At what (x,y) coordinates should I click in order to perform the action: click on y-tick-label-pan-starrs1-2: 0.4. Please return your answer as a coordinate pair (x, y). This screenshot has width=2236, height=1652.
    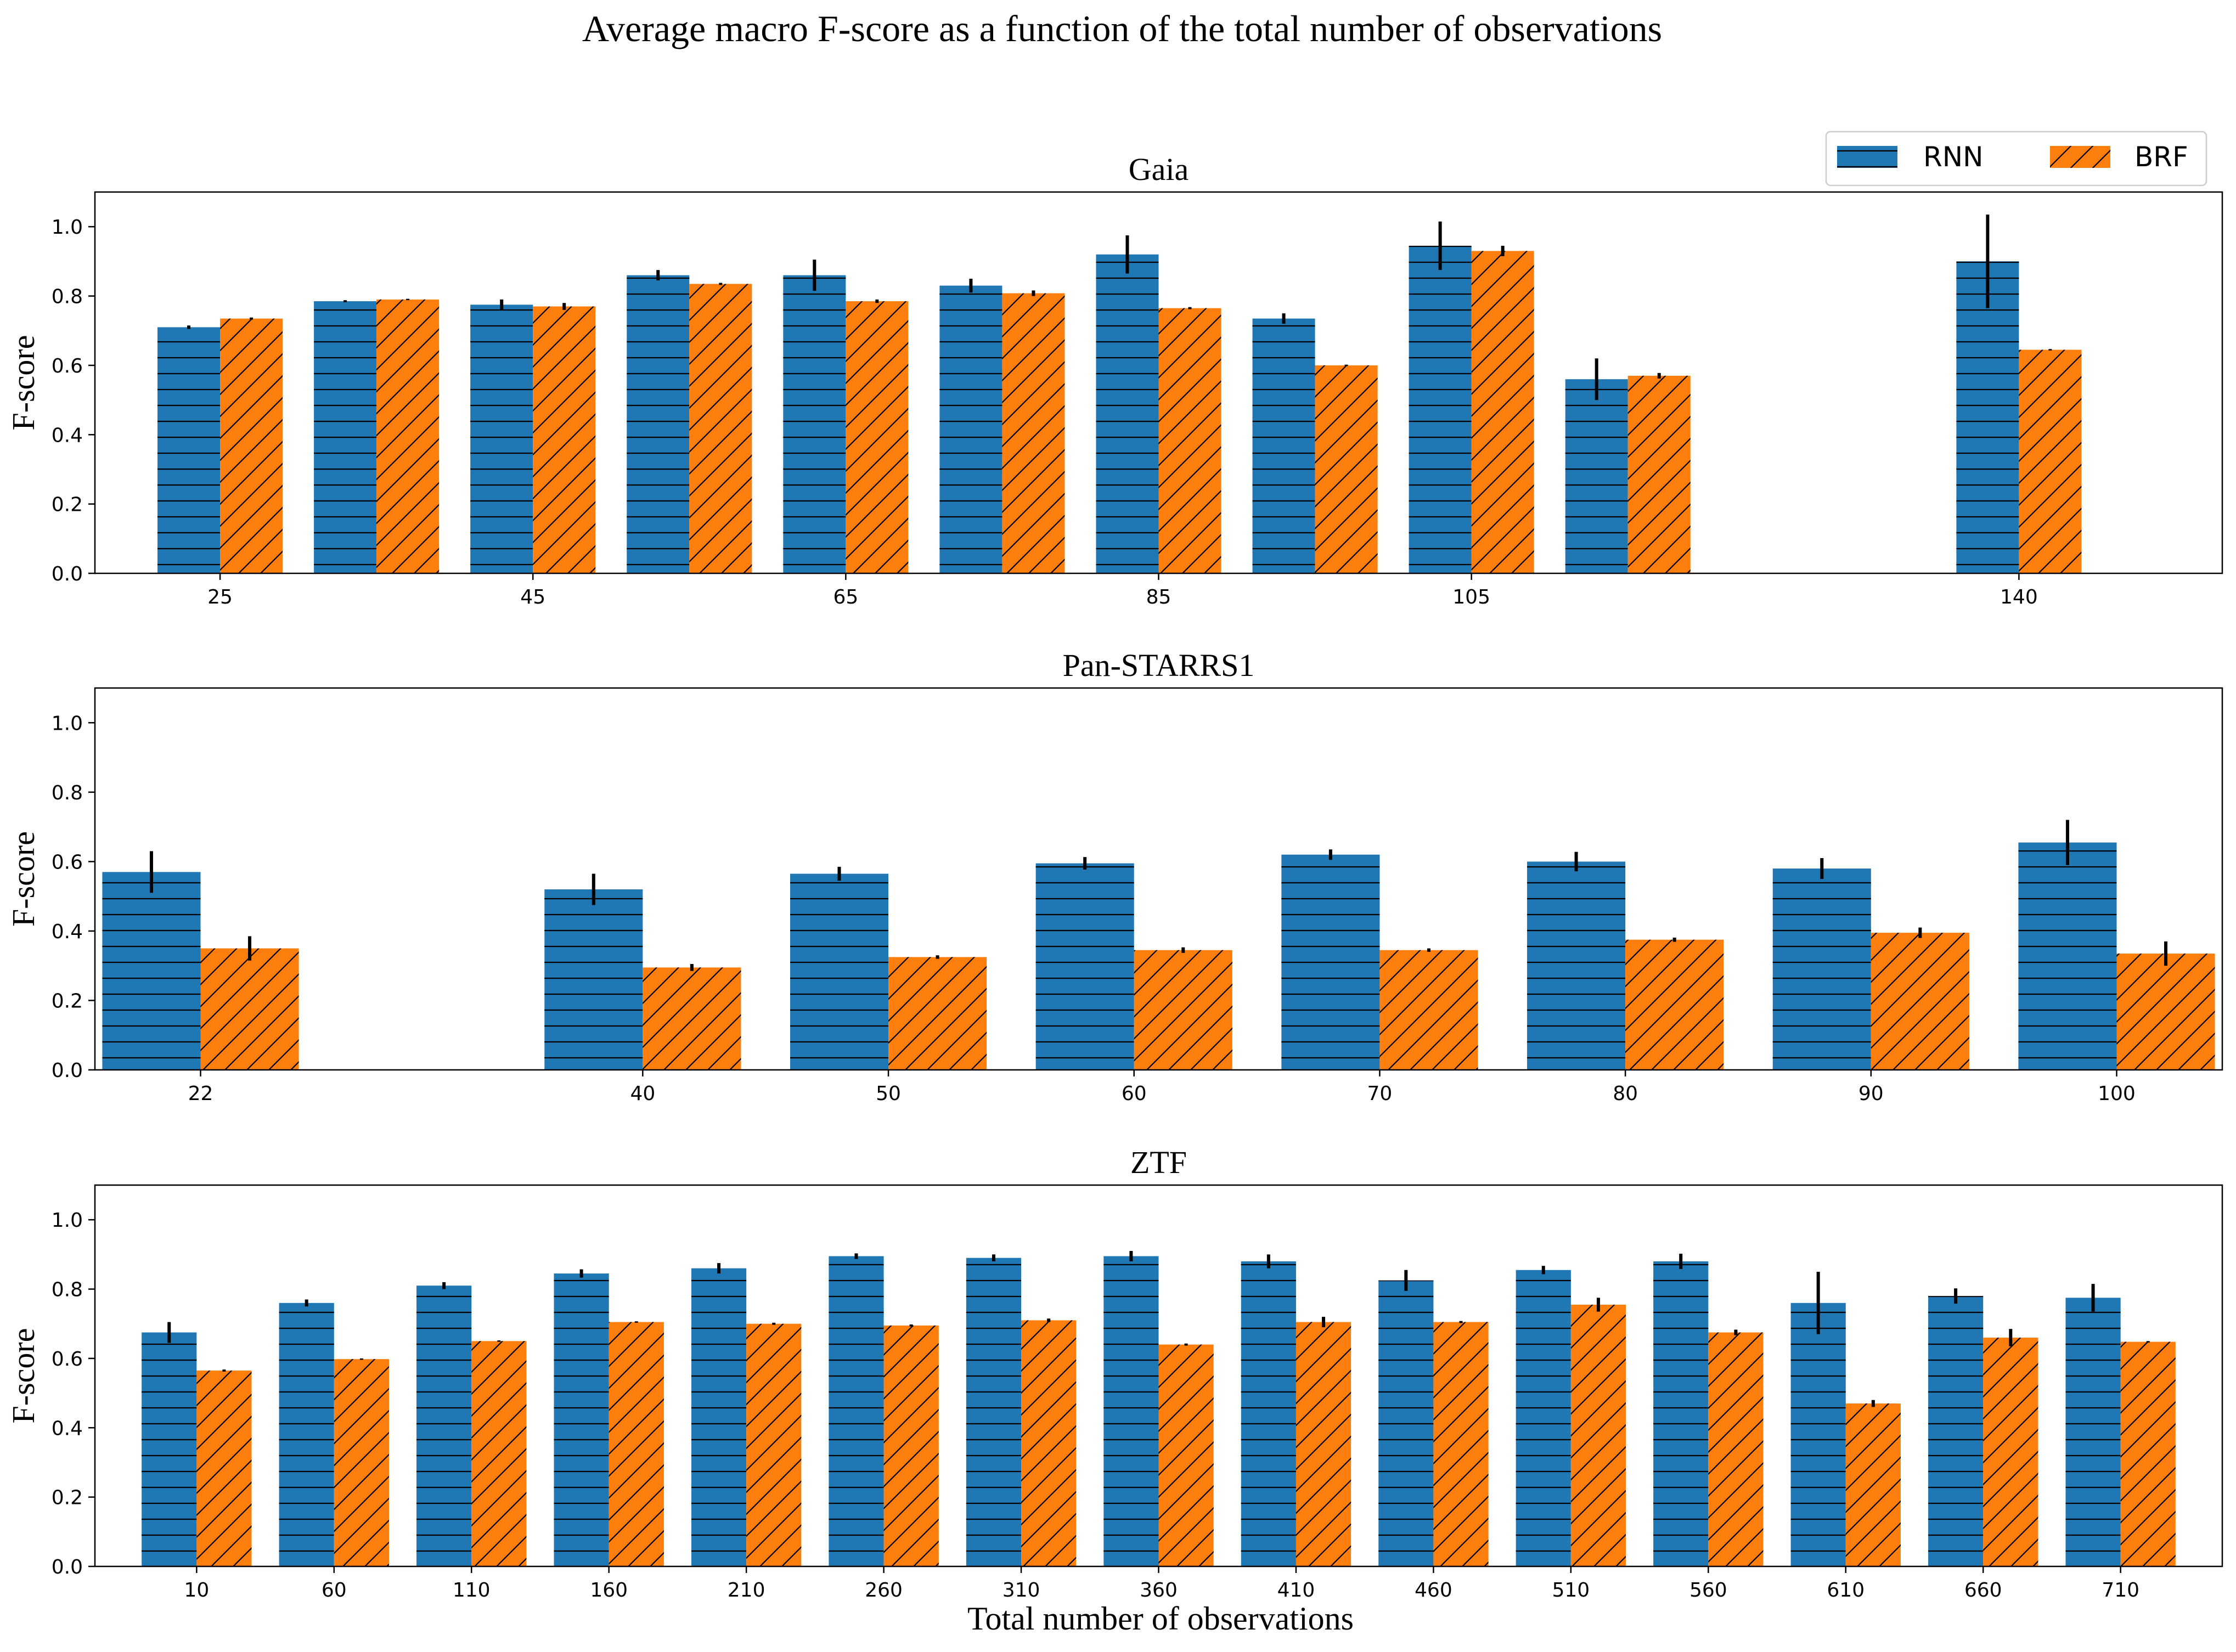
    Looking at the image, I should click on (67, 932).